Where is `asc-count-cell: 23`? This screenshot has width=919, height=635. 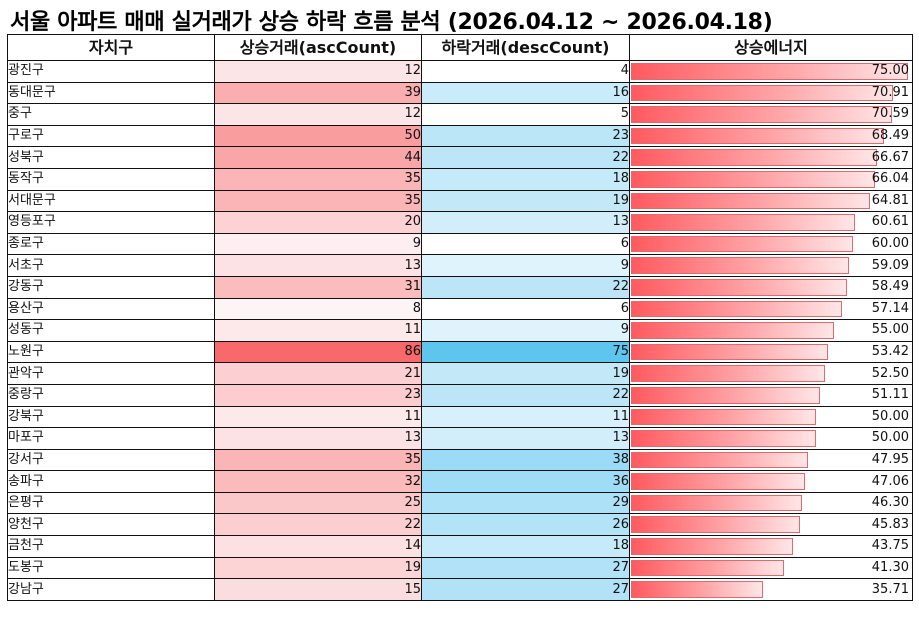
asc-count-cell: 23 is located at coordinates (318, 395).